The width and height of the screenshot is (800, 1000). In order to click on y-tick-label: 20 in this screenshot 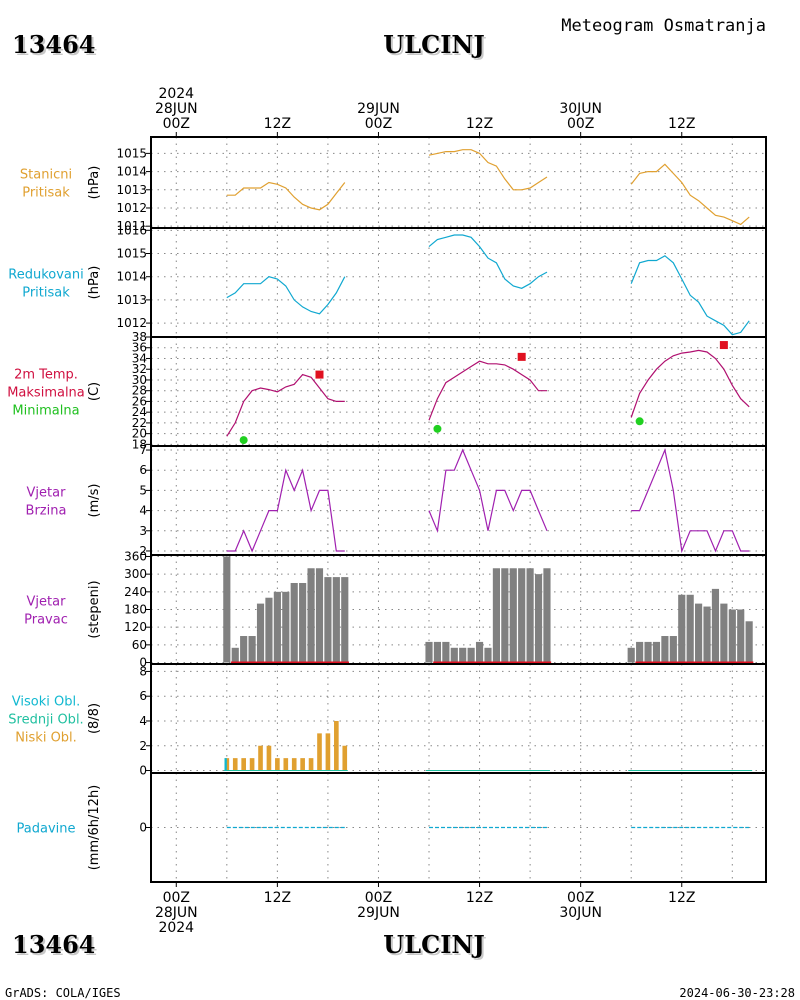, I will do `click(139, 434)`.